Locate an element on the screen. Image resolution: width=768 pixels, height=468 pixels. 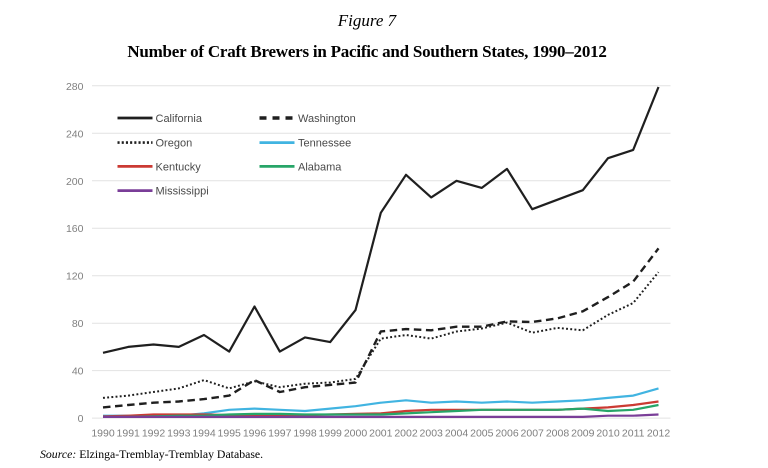
svg-text: 1994 is located at coordinates (204, 434).